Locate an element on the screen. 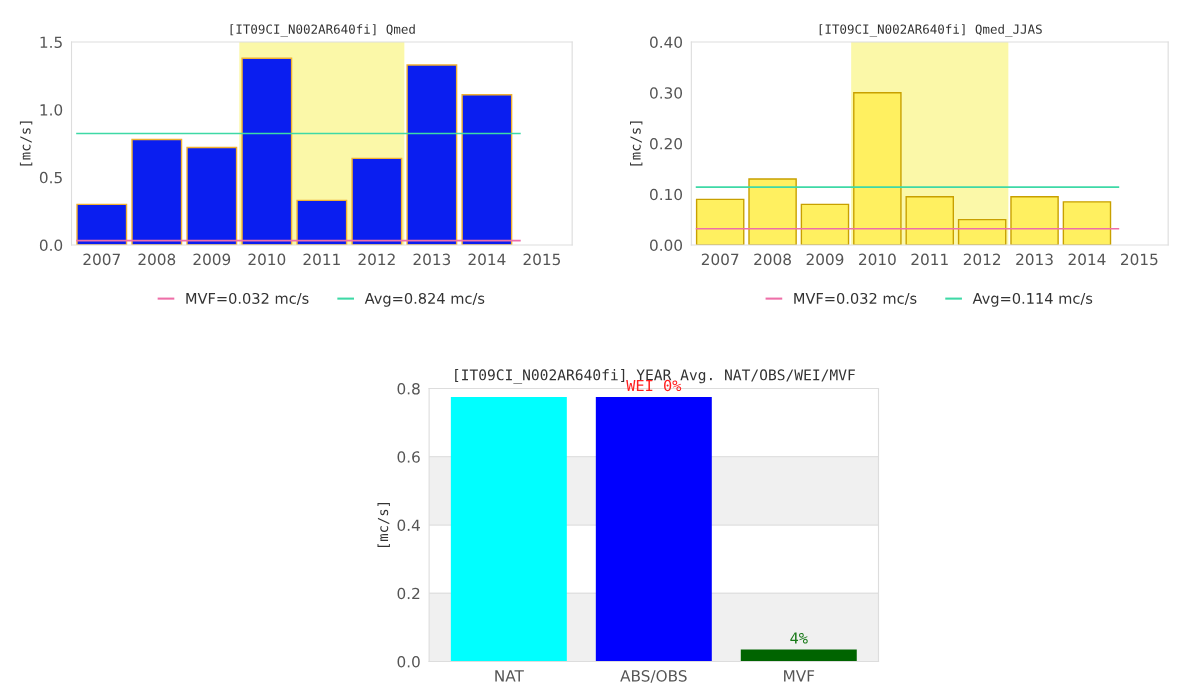  legend-label: Avg=0.114 mc/s is located at coordinates (1032, 299).